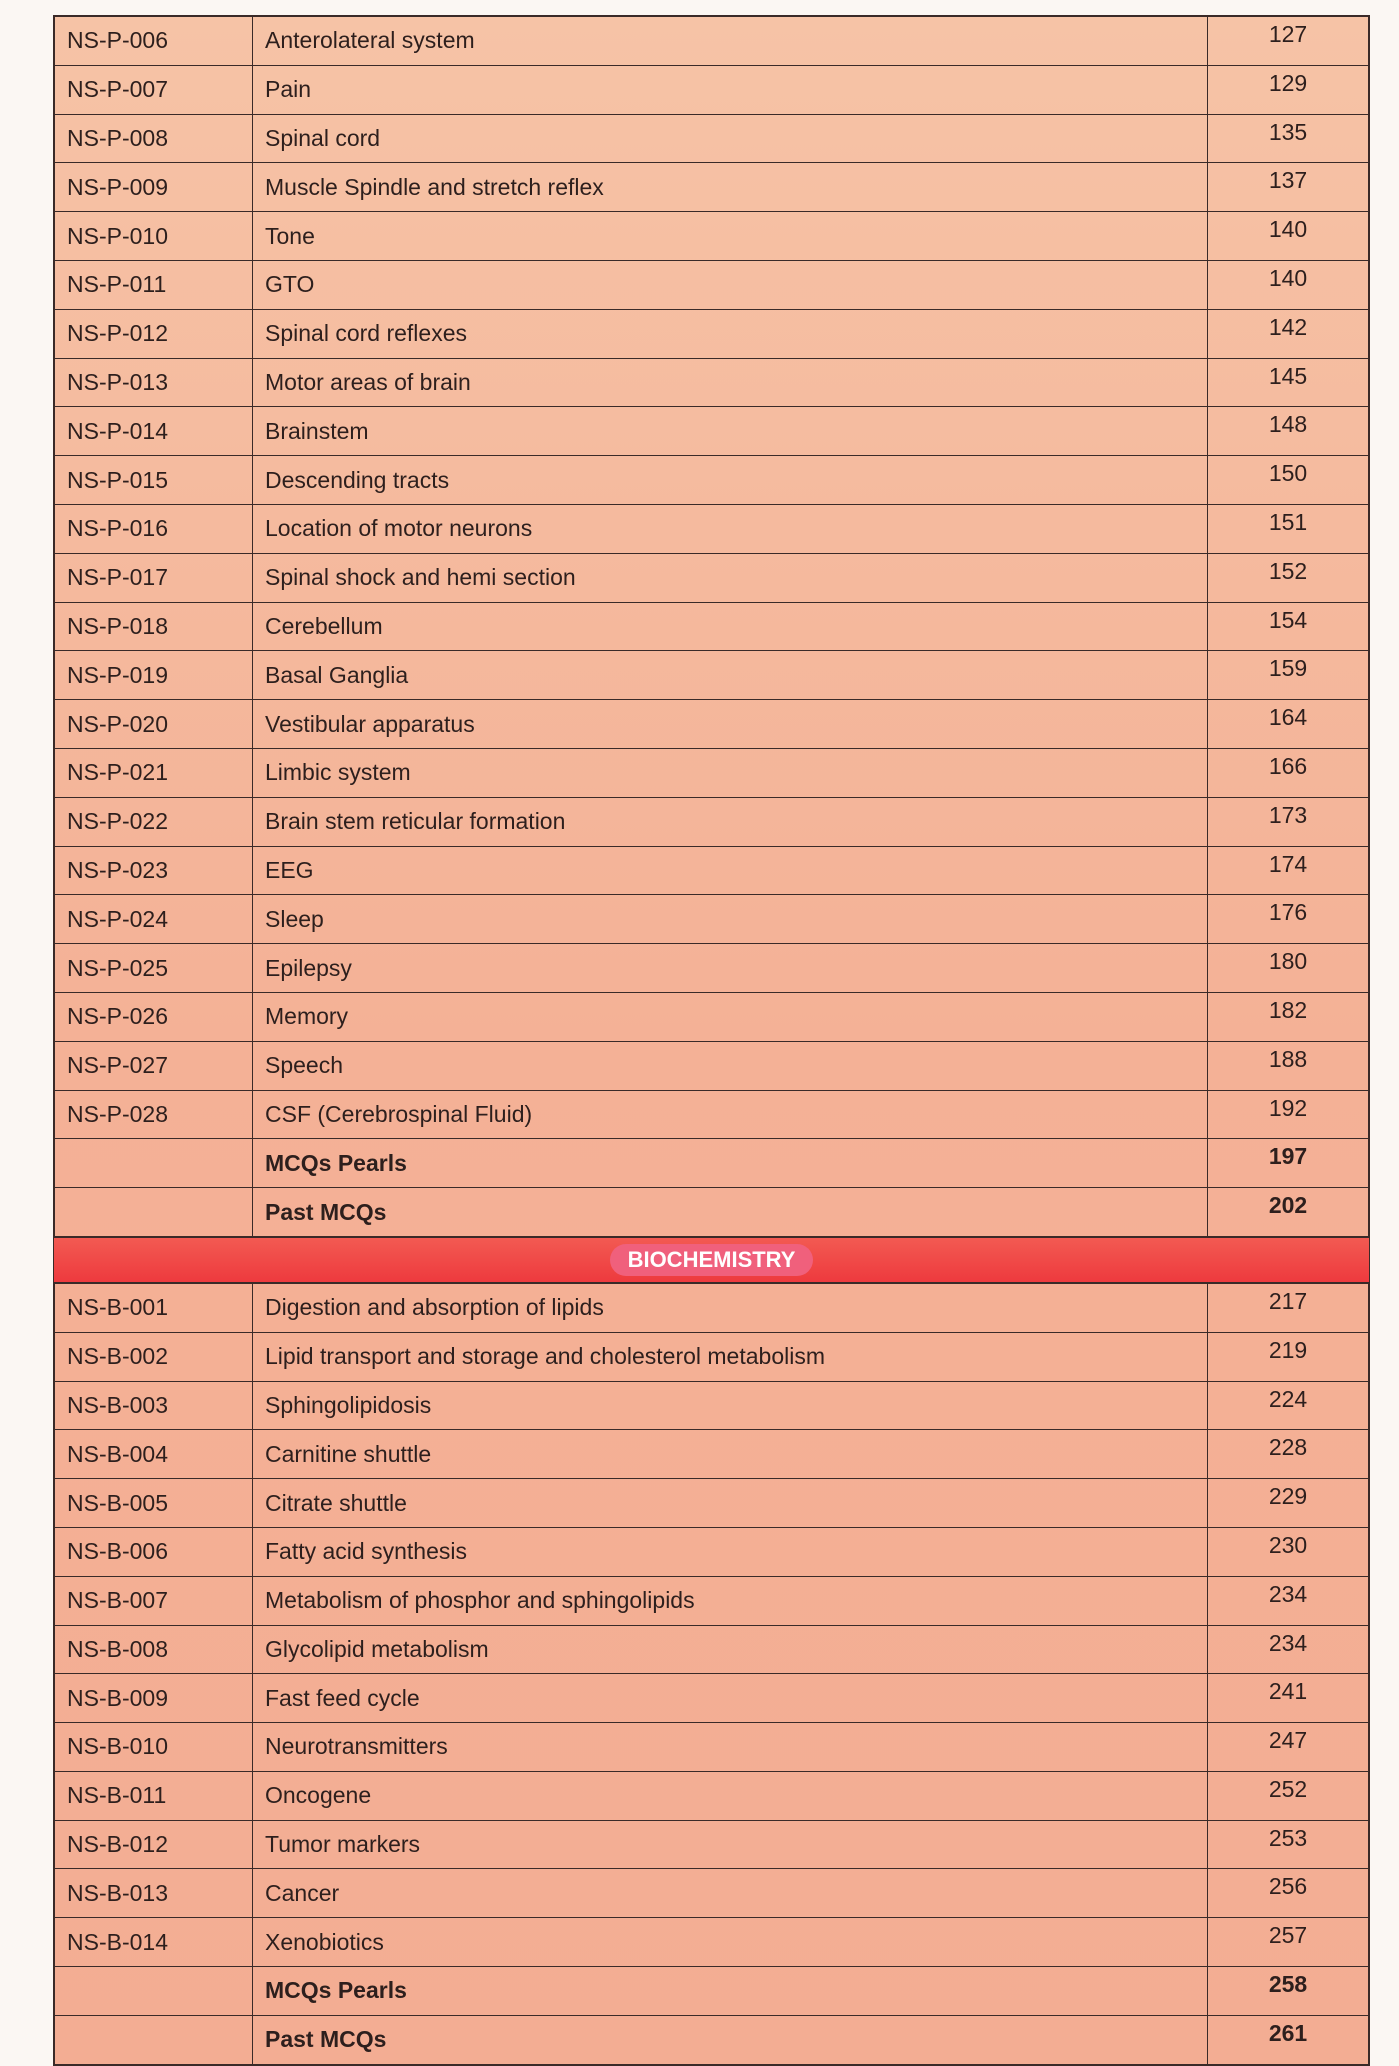 The image size is (1399, 2066). Describe the element at coordinates (730, 187) in the screenshot. I see `topic-title: Muscle Spindle and stretch reflex` at that location.